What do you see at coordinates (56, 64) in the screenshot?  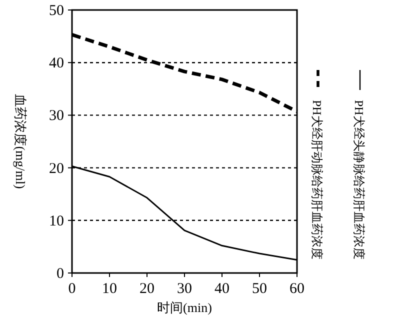 I see `y-tick-label: 40` at bounding box center [56, 64].